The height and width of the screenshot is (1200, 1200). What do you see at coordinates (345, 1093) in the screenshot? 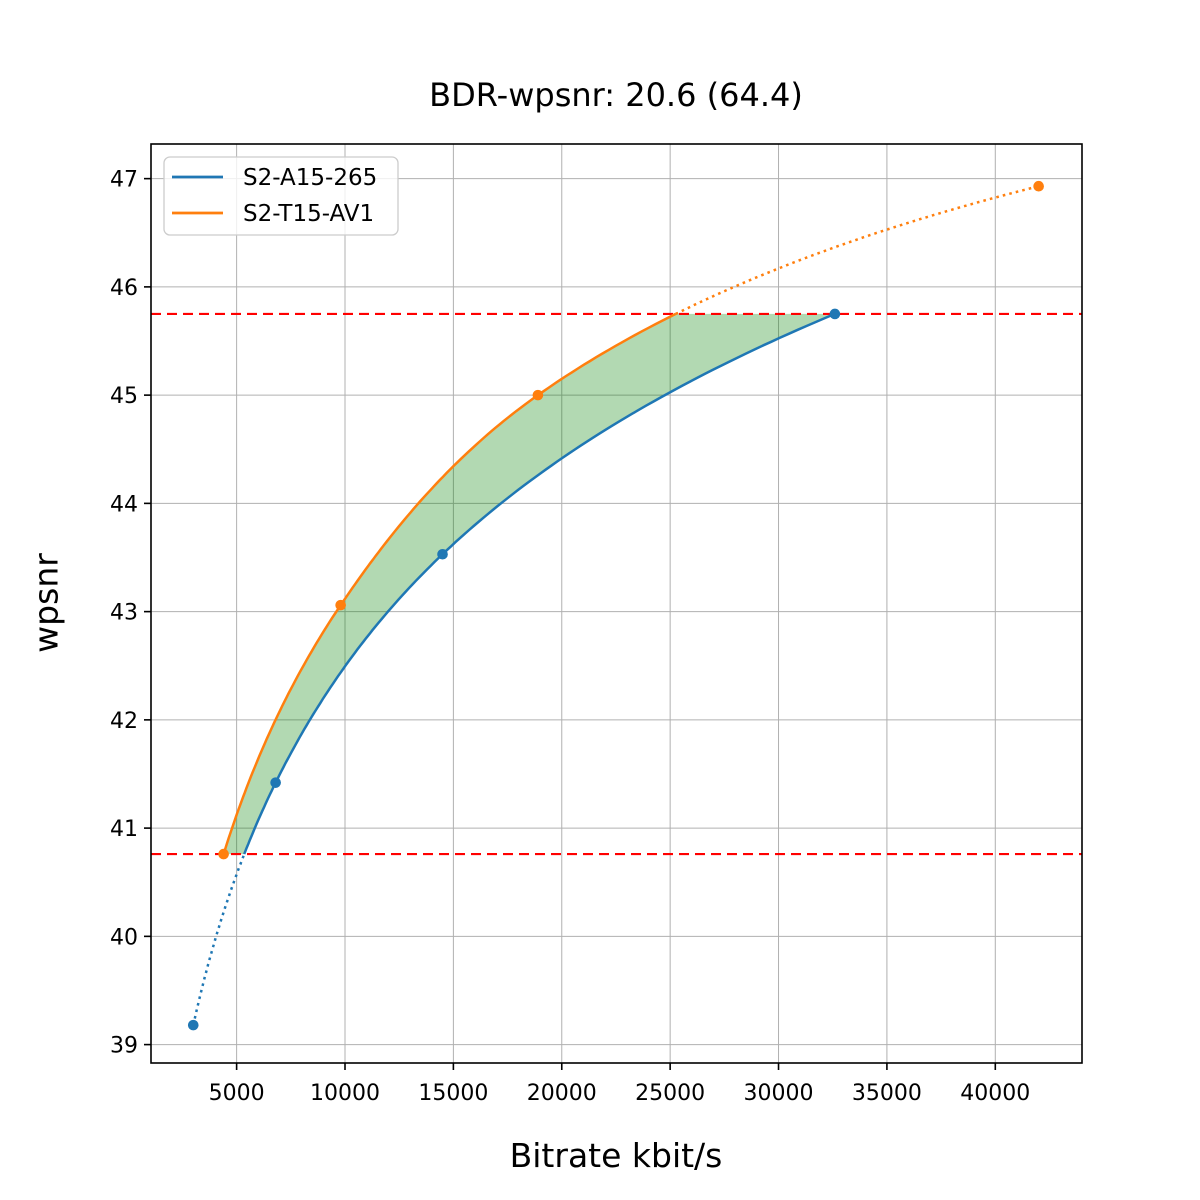
I see `x-tick-label-10000: 10000` at bounding box center [345, 1093].